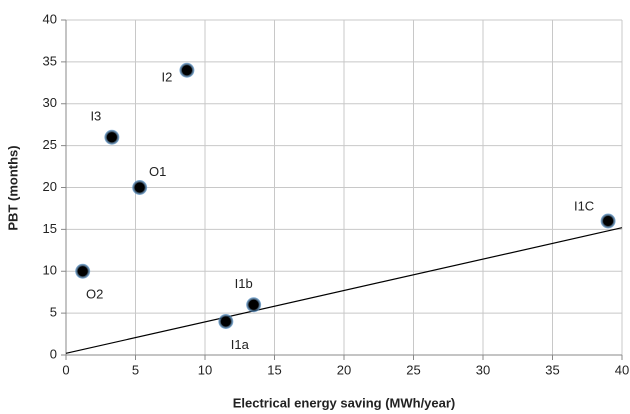  Describe the element at coordinates (552, 369) in the screenshot. I see `x-tick-label: 35` at that location.